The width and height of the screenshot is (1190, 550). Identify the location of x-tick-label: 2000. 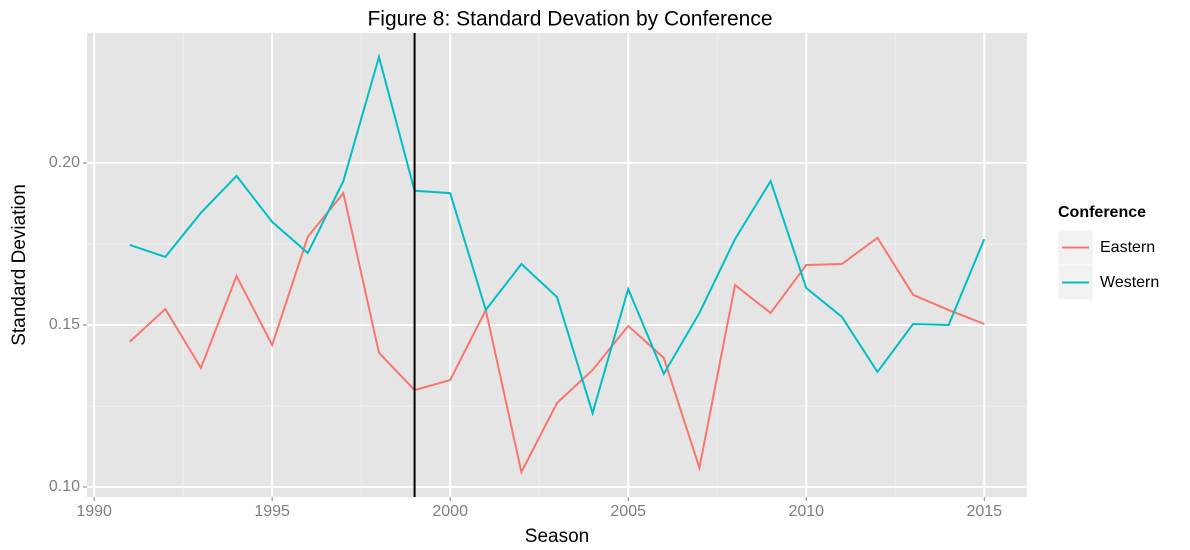
(450, 511).